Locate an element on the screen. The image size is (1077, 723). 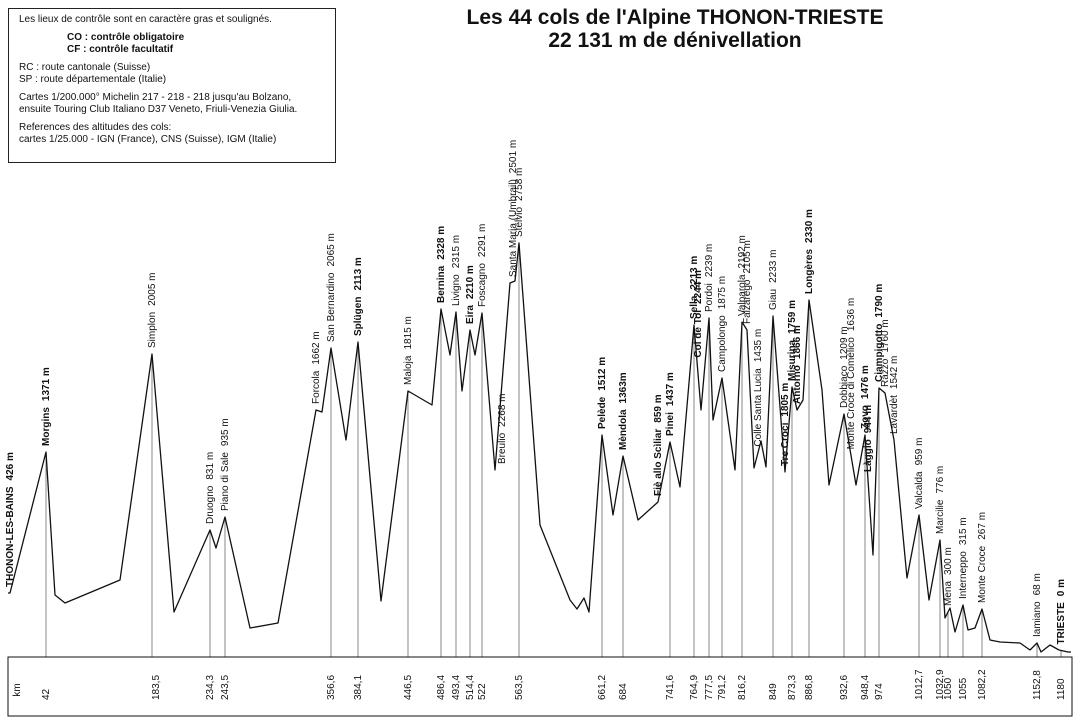
pass-altitude: 2210 m is located at coordinates (470, 282).